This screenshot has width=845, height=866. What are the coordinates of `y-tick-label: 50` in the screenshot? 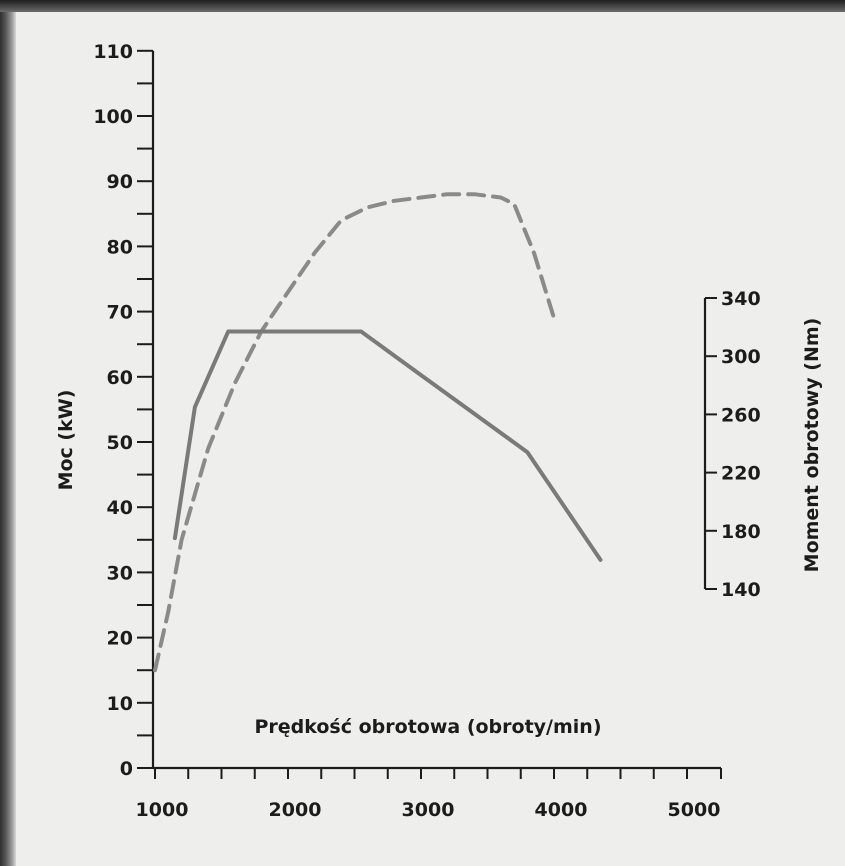 It's located at (120, 443).